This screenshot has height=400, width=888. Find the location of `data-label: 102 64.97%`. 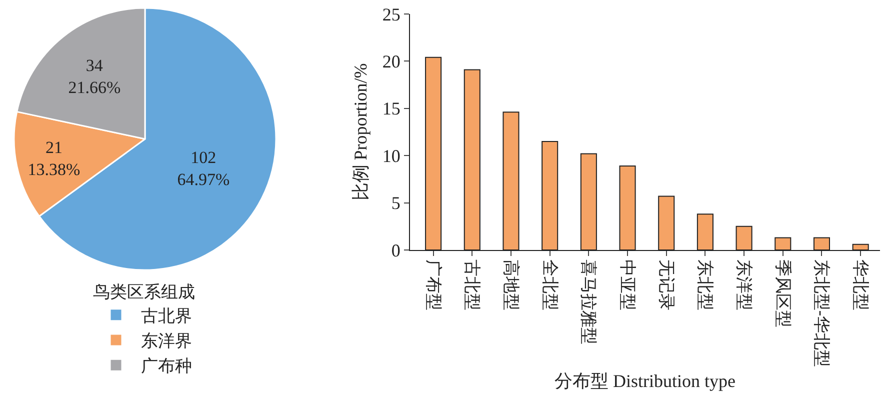

data-label: 102 64.97% is located at coordinates (203, 169).